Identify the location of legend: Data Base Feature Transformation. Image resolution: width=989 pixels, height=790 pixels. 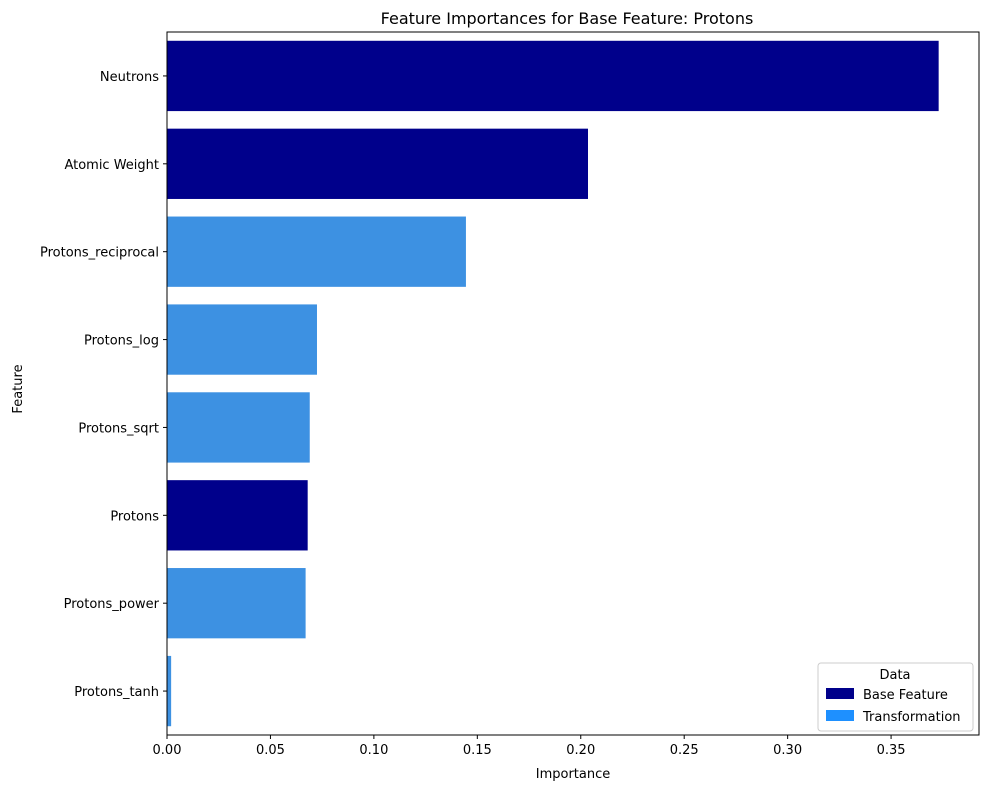
(895, 697).